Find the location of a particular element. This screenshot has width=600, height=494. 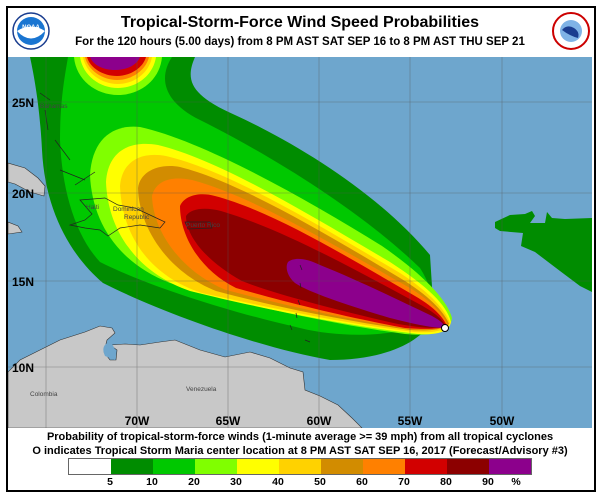

lat-label-10n: 10N is located at coordinates (23, 368).